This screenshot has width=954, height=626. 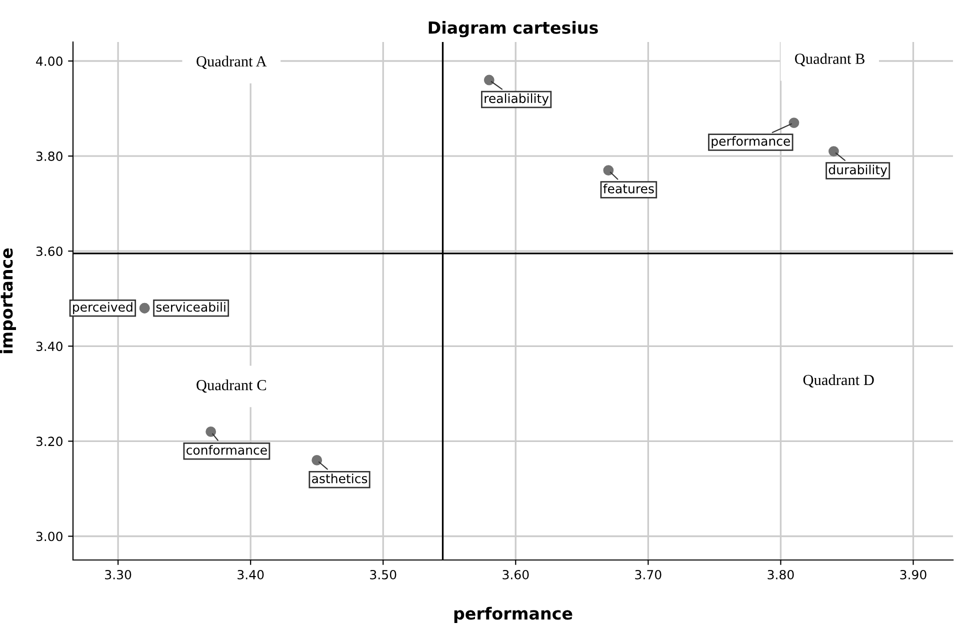 I want to click on y-tick-label: 3.40, so click(x=49, y=347).